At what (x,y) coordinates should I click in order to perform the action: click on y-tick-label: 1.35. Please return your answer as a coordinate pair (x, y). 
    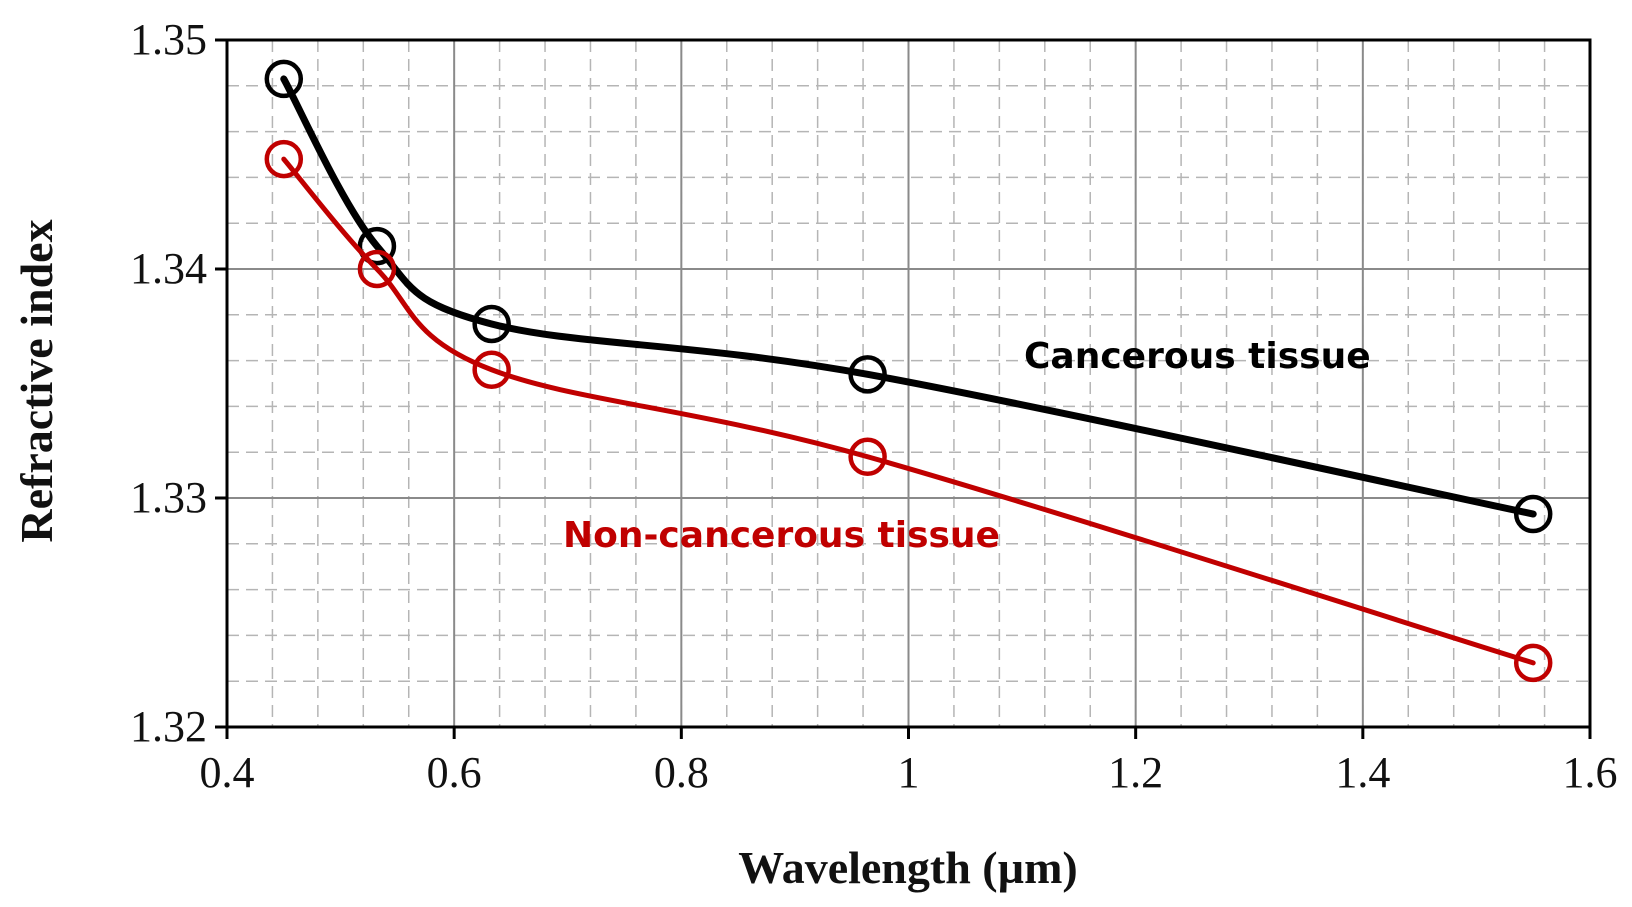
    Looking at the image, I should click on (168, 39).